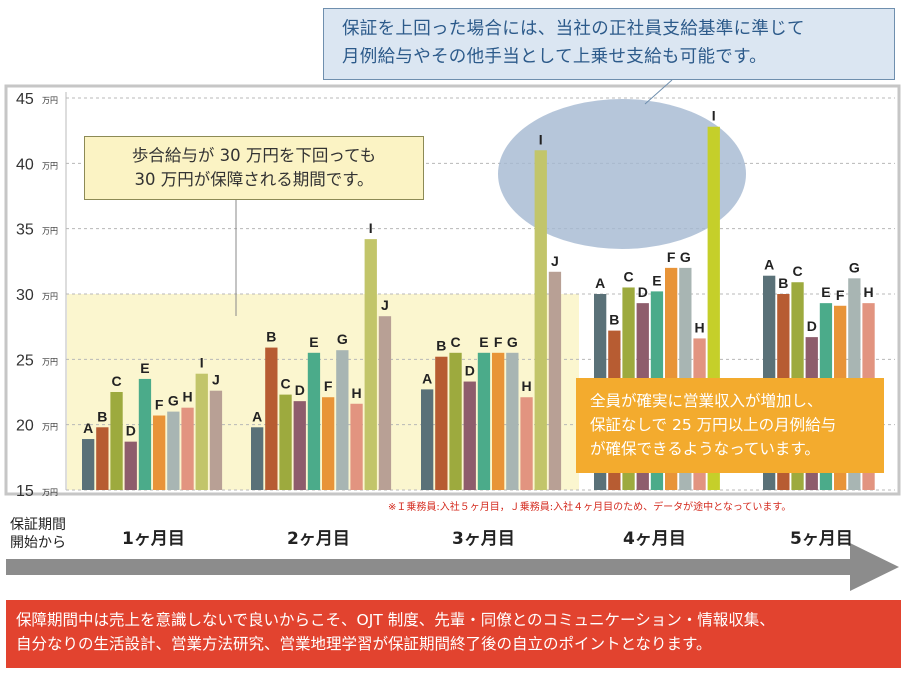 This screenshot has width=907, height=679. What do you see at coordinates (484, 421) in the screenshot?
I see `bar-3-E` at bounding box center [484, 421].